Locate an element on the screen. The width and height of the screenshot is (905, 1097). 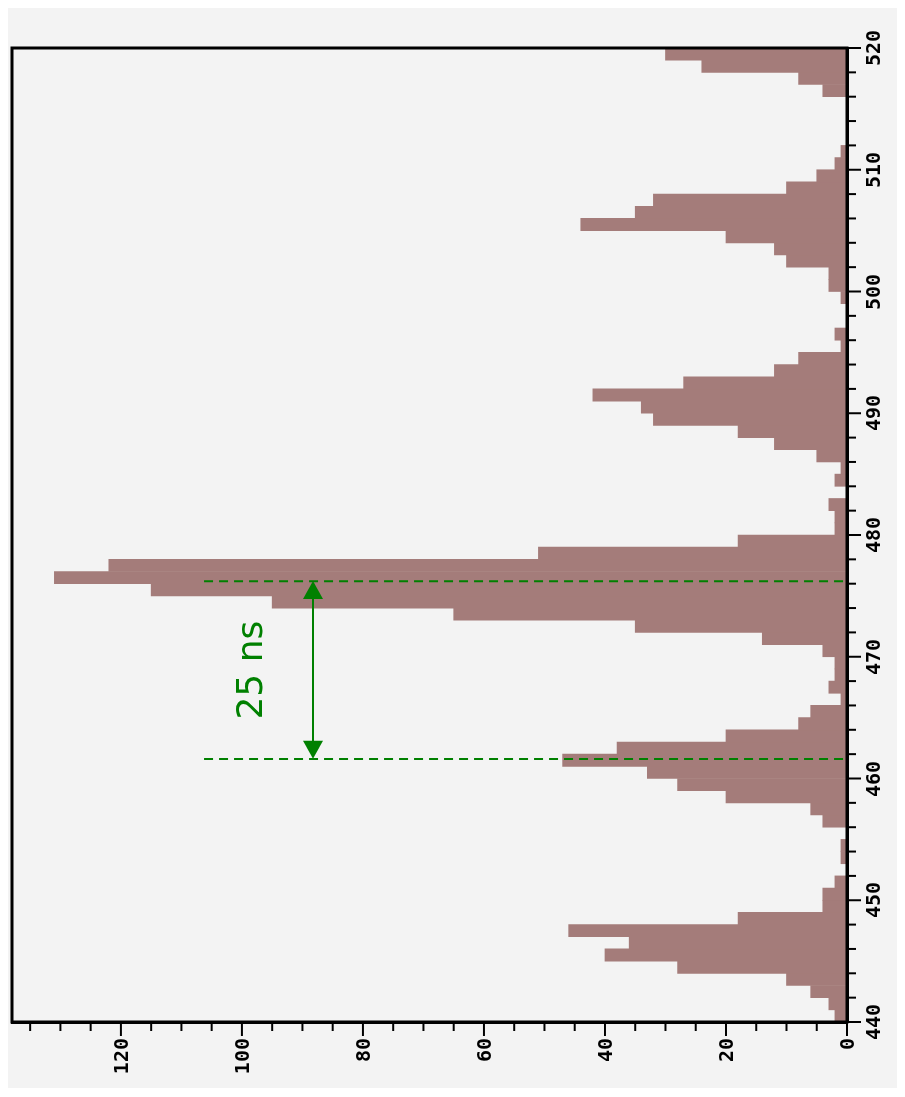
x-tick-label: 20 is located at coordinates (725, 1050).